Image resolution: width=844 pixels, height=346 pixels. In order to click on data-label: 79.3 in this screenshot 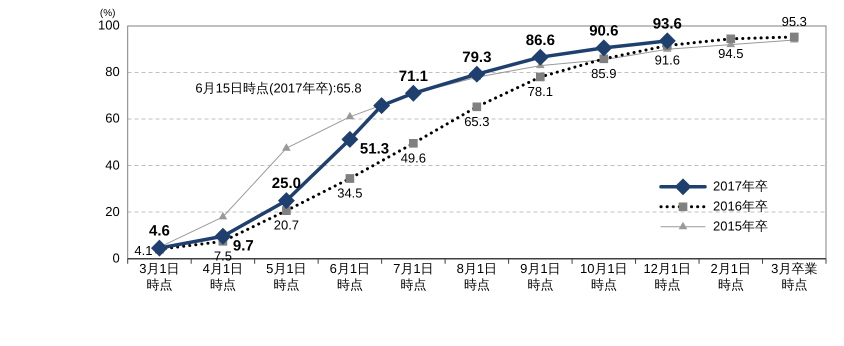, I will do `click(477, 57)`.